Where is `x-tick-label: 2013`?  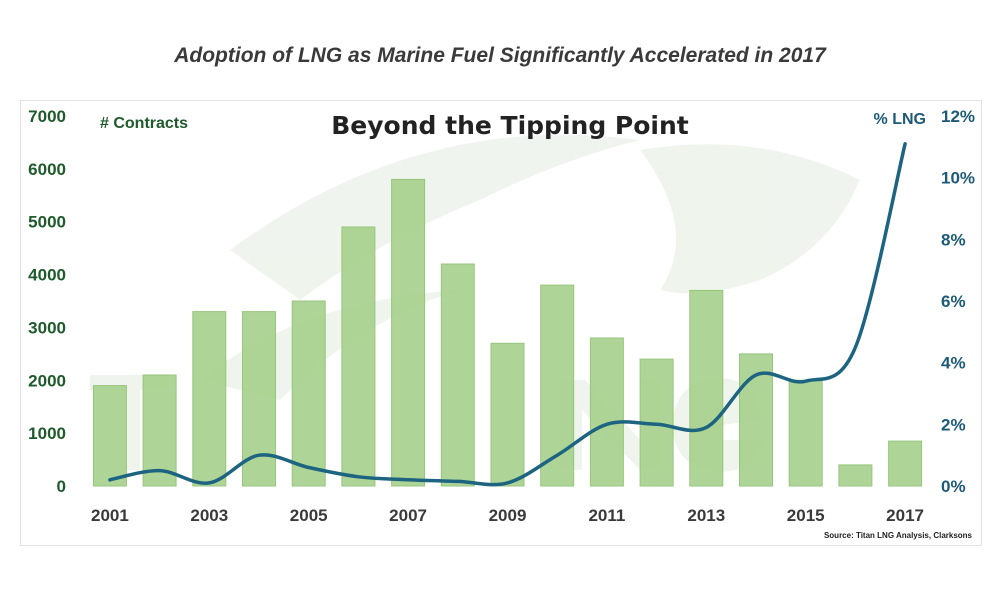 x-tick-label: 2013 is located at coordinates (706, 515).